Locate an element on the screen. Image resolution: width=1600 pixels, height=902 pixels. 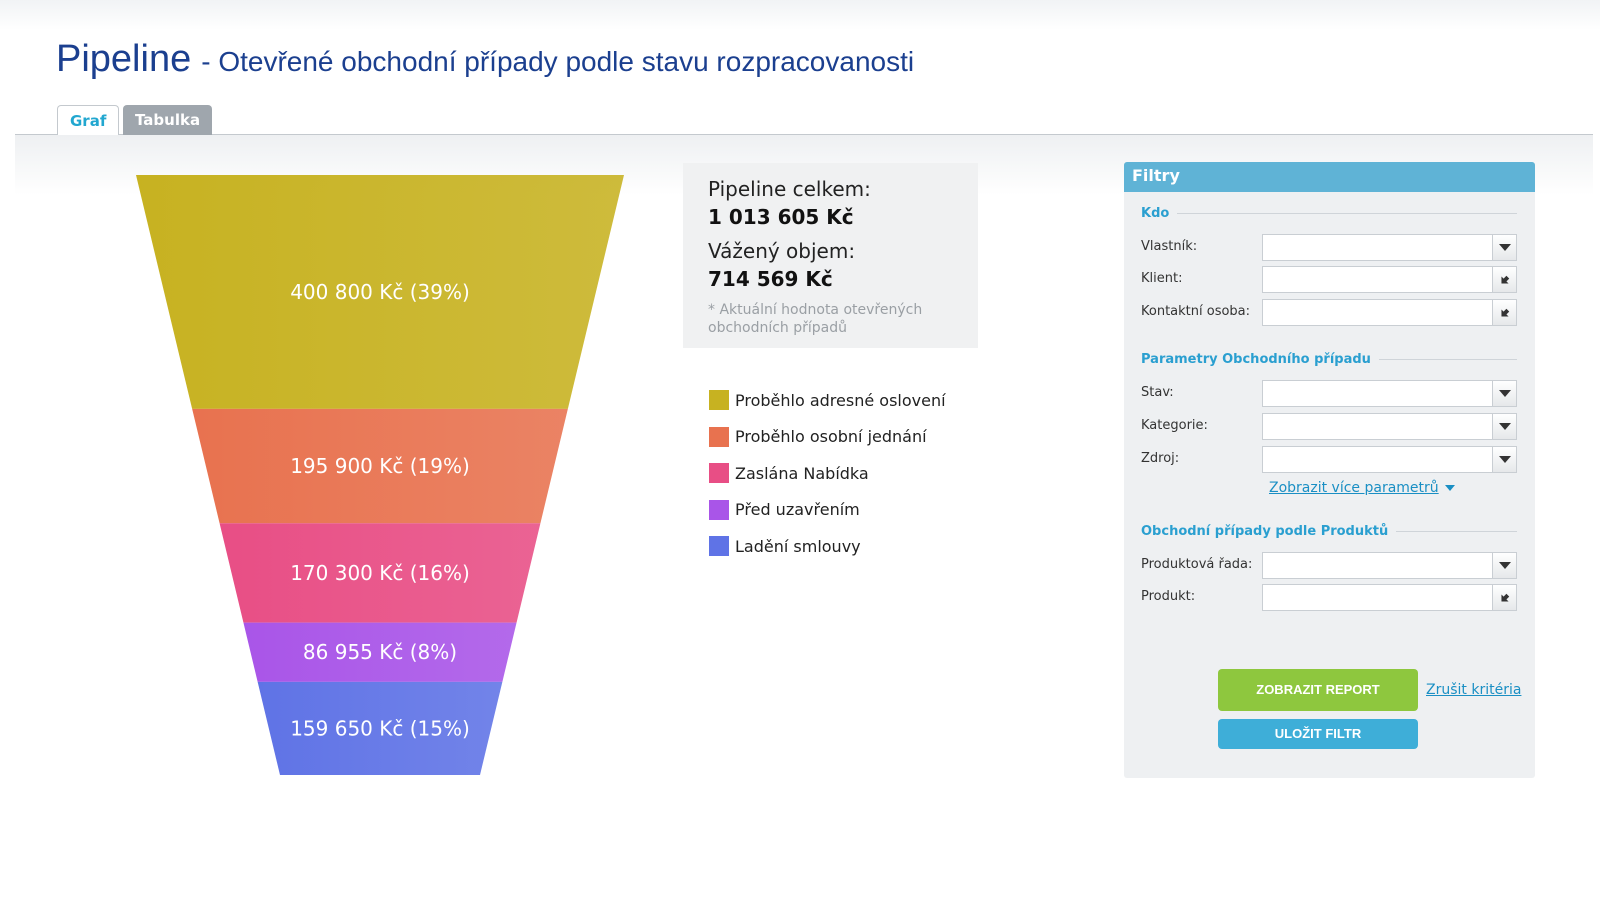
product-line-select is located at coordinates (1389, 565).